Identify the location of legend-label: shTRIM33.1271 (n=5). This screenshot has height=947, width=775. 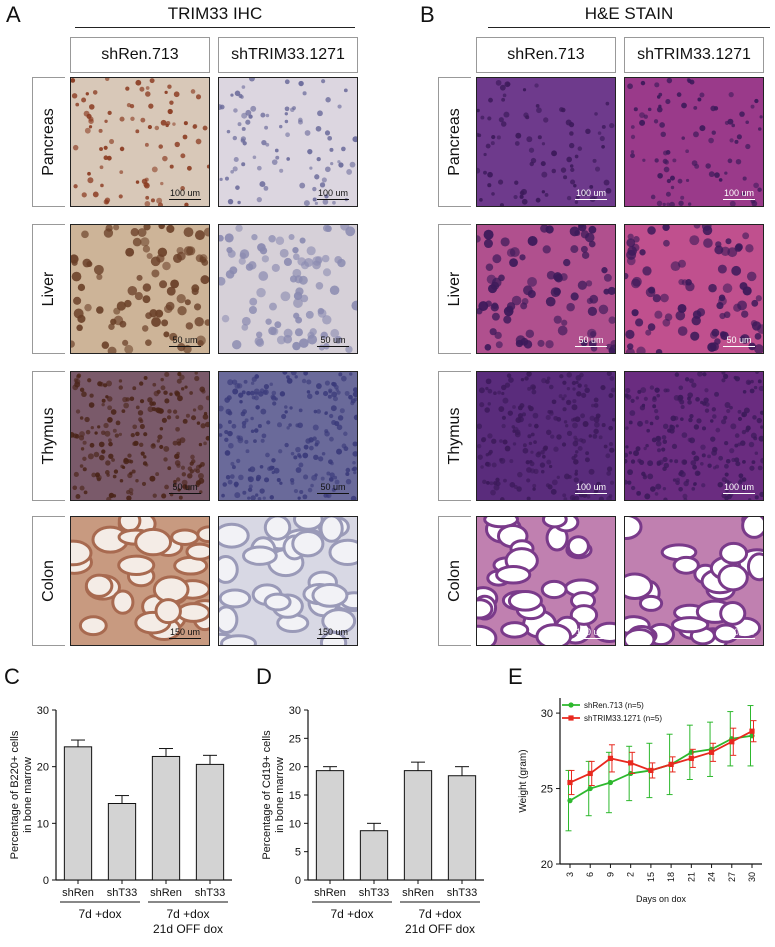
(623, 718).